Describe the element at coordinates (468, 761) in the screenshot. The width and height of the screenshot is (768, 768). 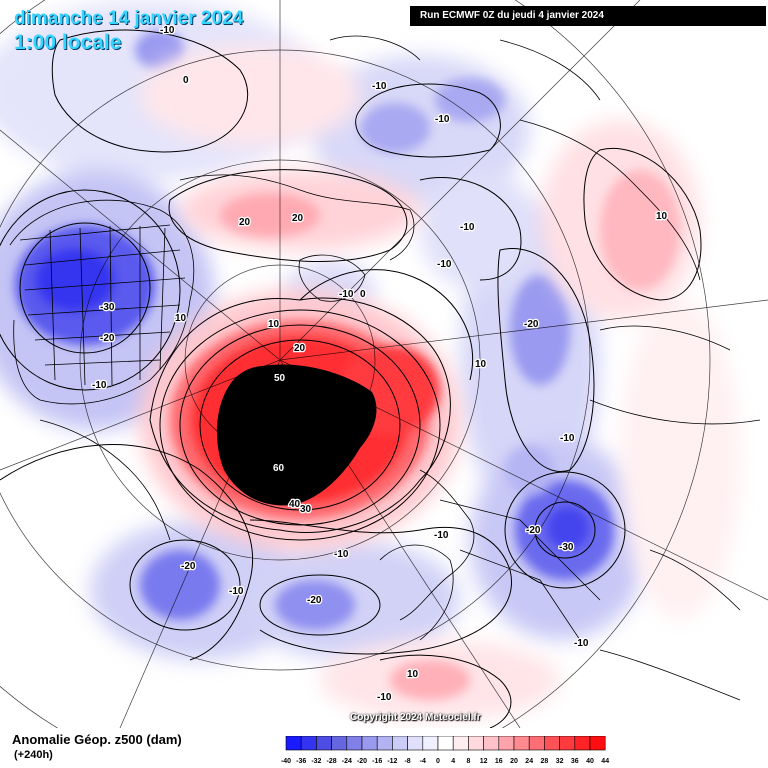
I see `legend-tick-label: 8` at that location.